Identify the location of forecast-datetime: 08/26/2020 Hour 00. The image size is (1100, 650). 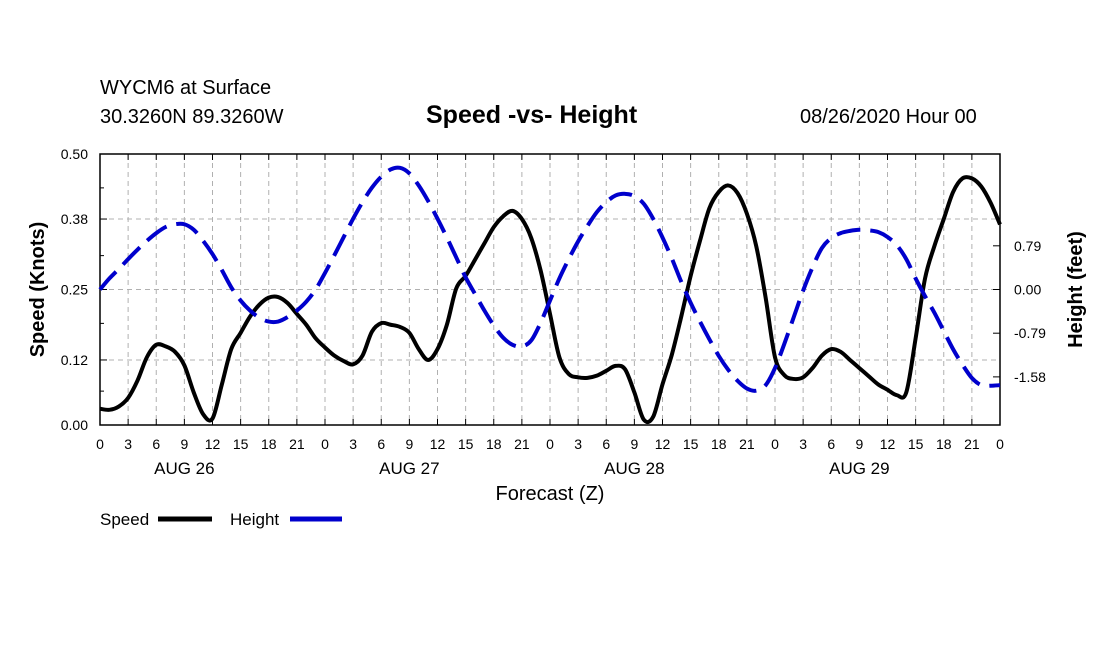
(888, 117).